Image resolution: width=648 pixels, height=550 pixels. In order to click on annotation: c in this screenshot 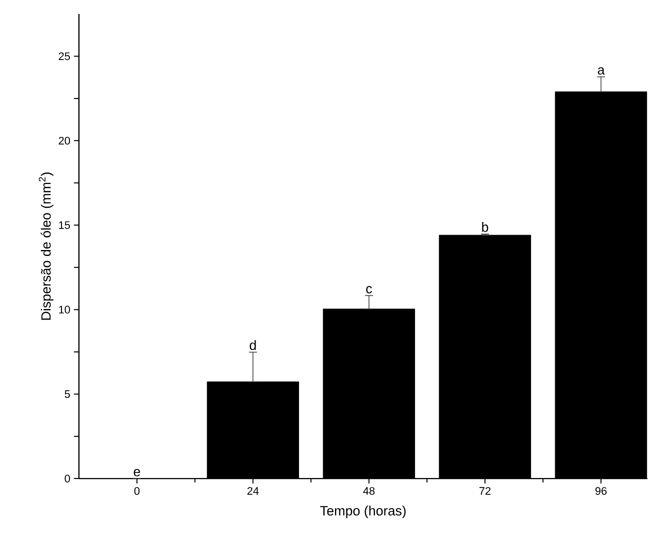, I will do `click(369, 290)`.